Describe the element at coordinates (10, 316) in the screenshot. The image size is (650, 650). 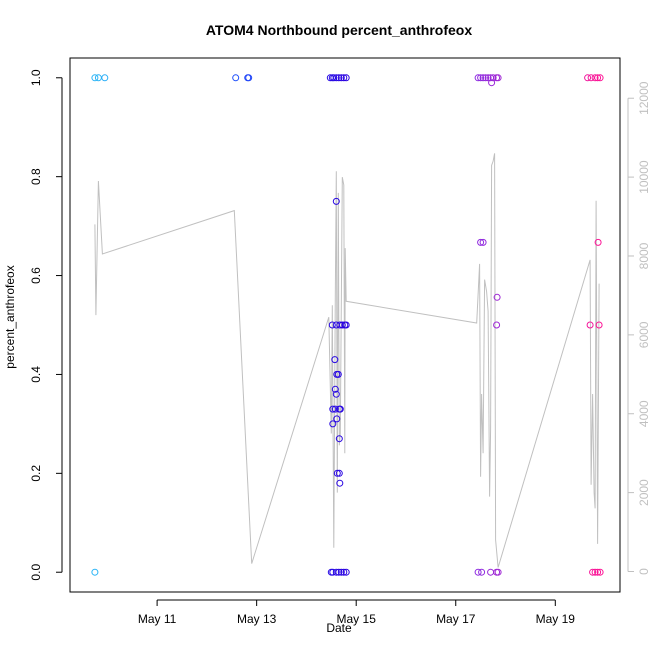
I see `y-axis-label: percent_anthrofeox` at that location.